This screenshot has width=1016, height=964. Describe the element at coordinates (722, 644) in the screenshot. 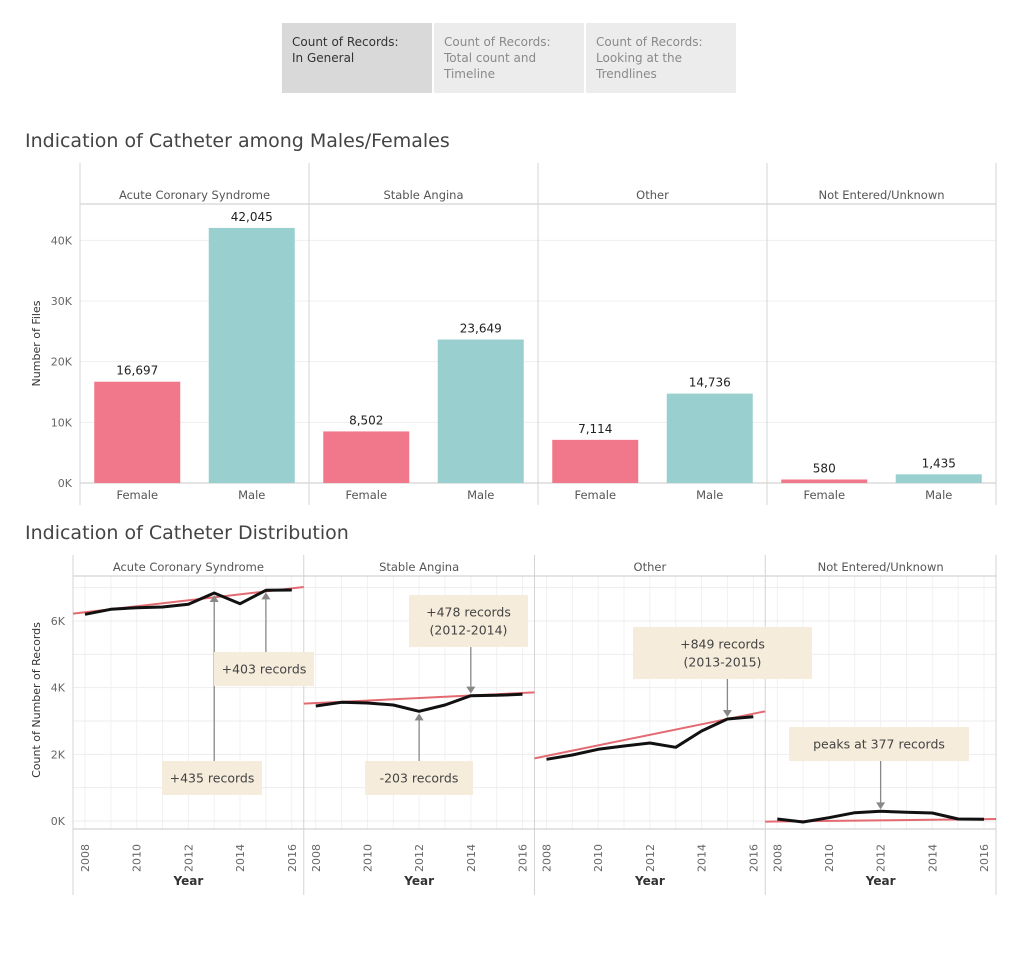

I see `annotation-text: +849 records` at that location.